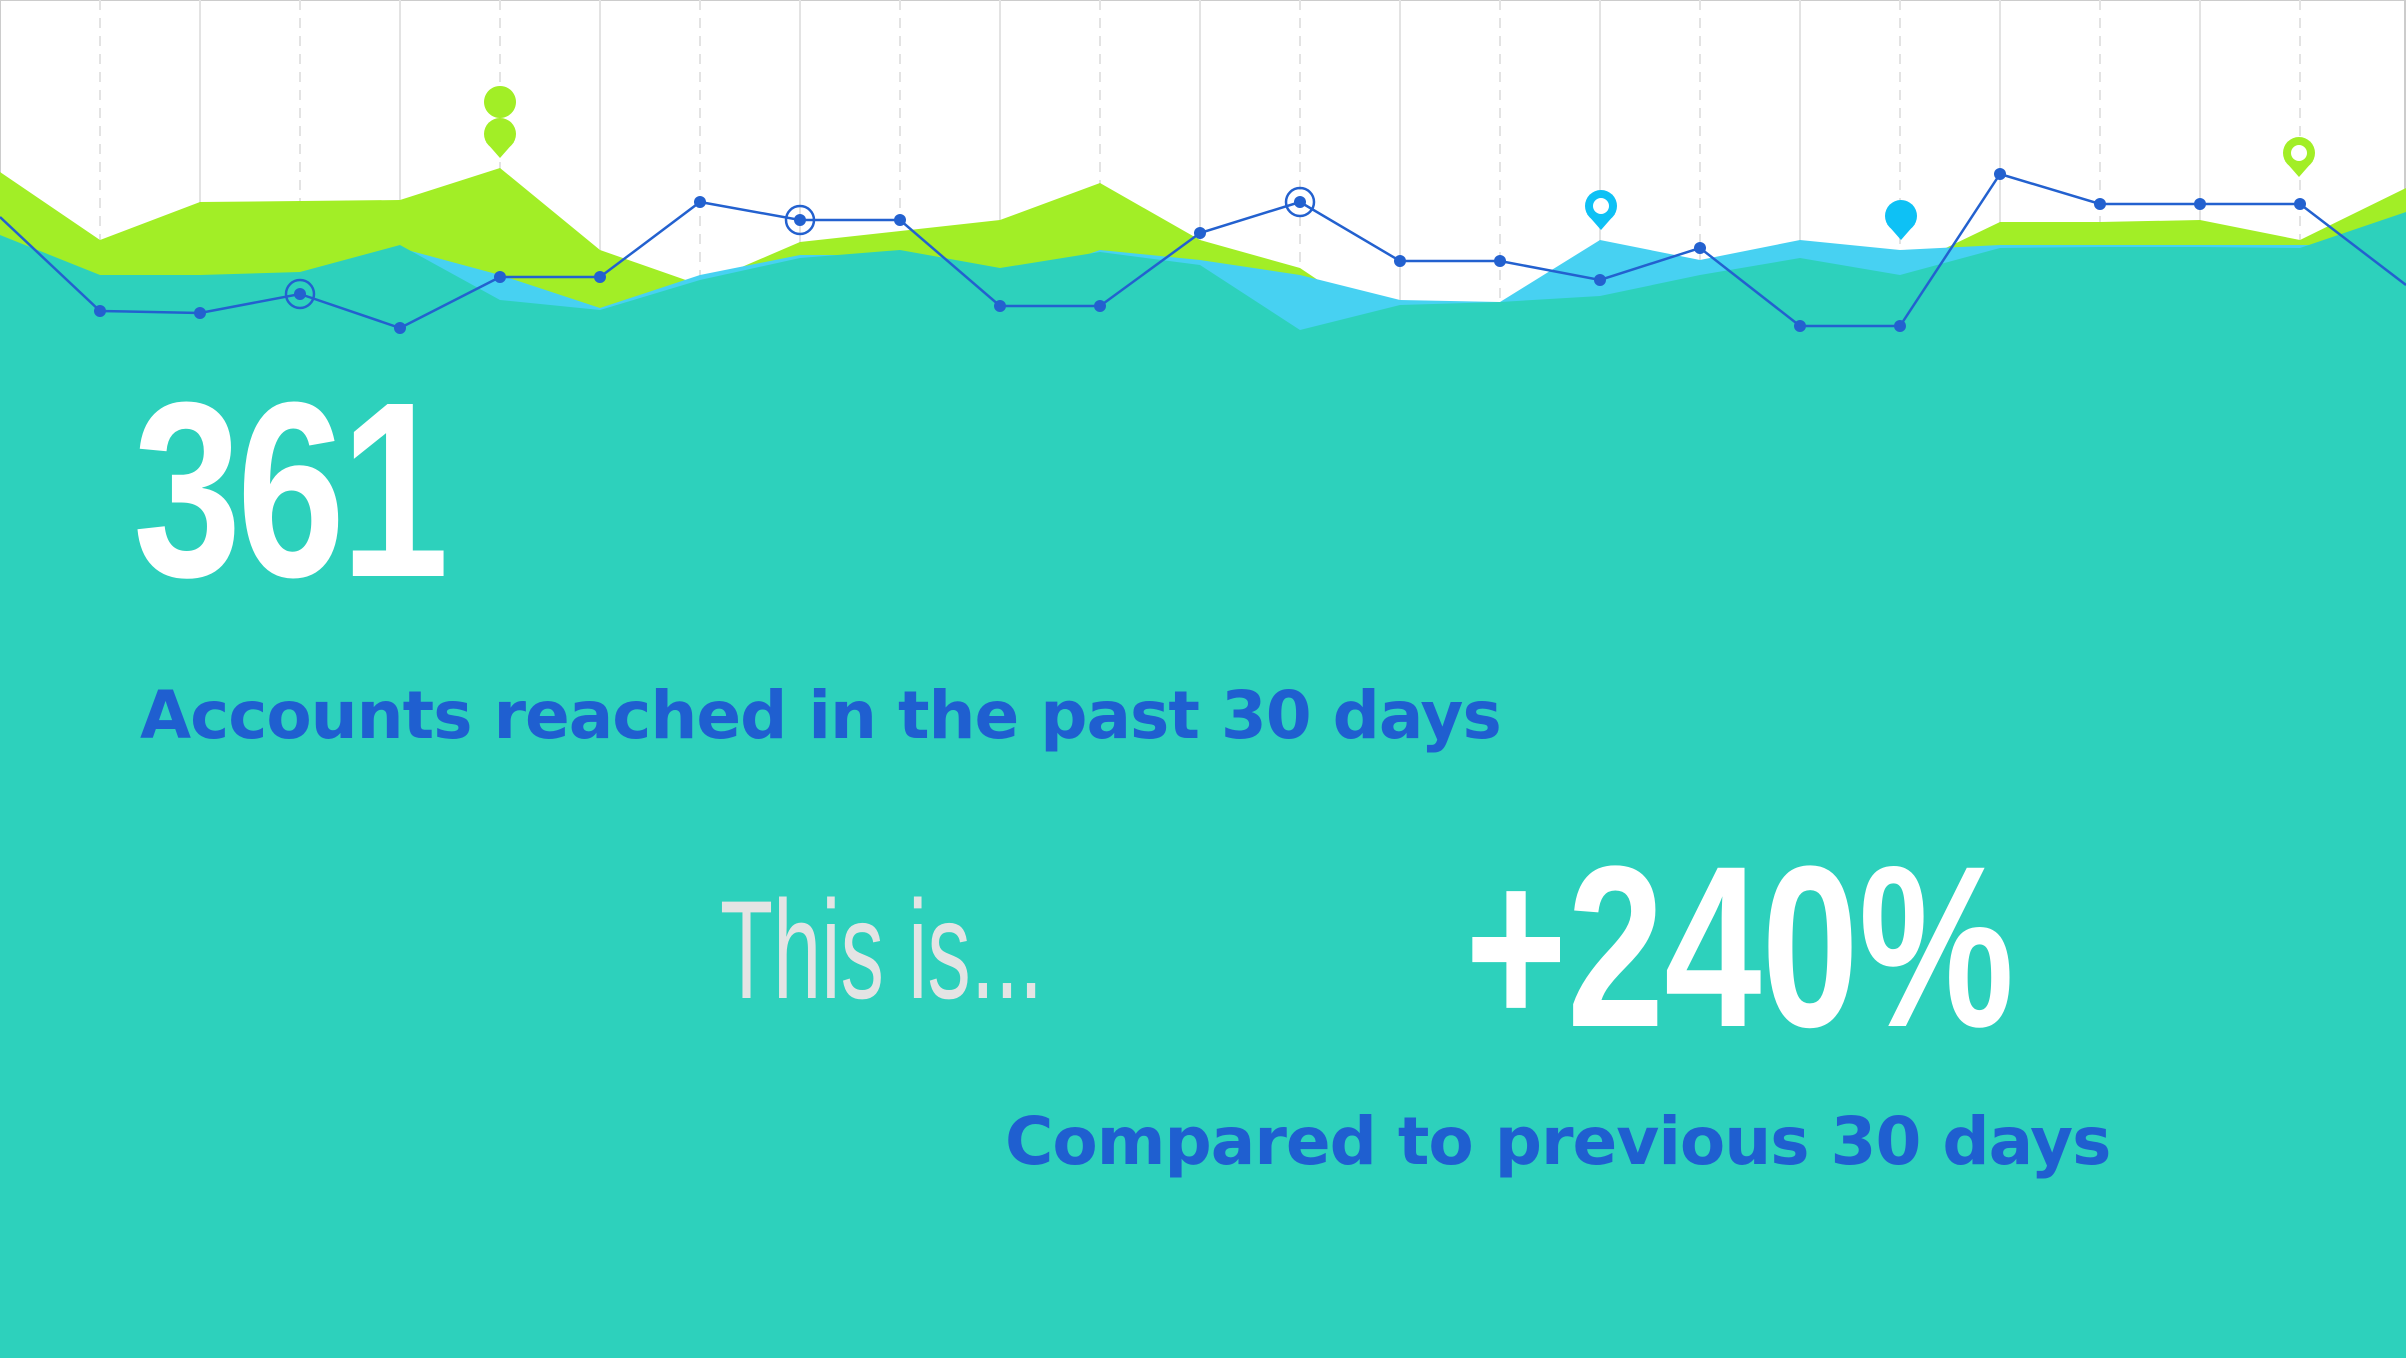 The width and height of the screenshot is (2406, 1358). What do you see at coordinates (1740, 946) in the screenshot?
I see `percent-change-value: +240%` at bounding box center [1740, 946].